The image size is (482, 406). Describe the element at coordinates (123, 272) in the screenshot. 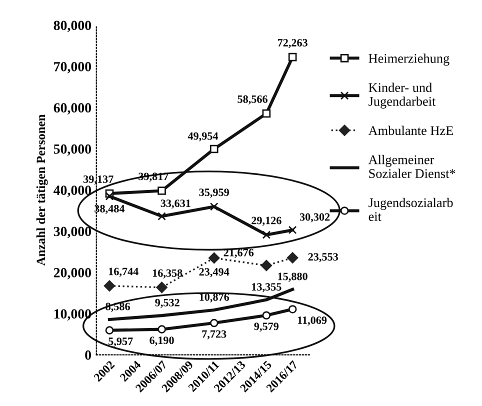

I see `data-label: 16,744` at that location.